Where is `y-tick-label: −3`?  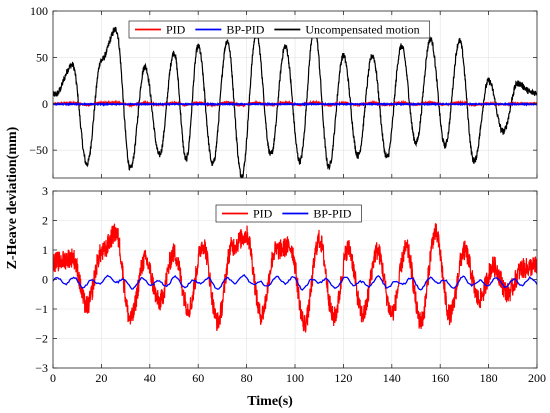
y-tick-label: −3 is located at coordinates (41, 368).